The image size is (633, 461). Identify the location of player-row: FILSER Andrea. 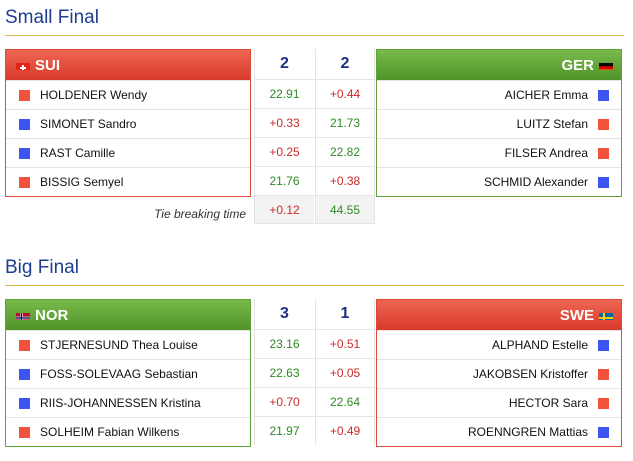
(499, 152).